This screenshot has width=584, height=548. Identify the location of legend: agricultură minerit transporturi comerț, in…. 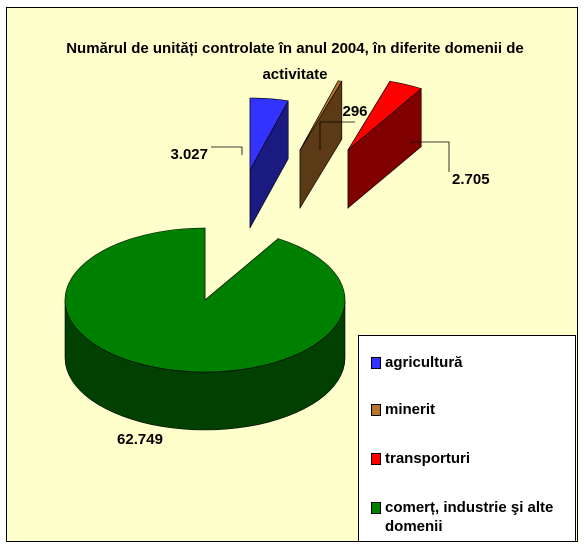
(467, 438).